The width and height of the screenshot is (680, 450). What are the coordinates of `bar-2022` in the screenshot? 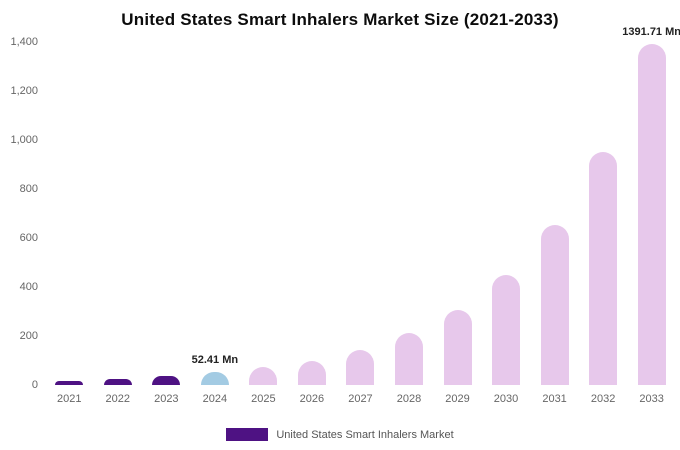 It's located at (117, 382).